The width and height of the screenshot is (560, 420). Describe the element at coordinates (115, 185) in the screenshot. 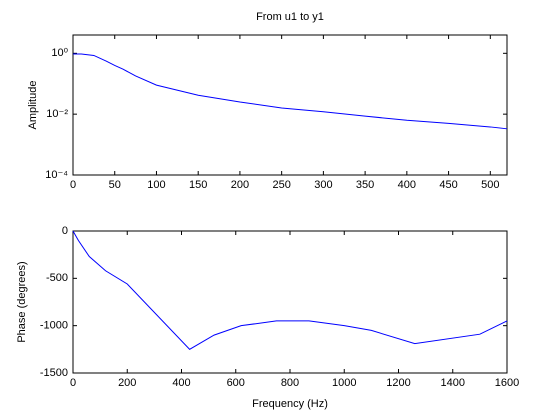

I see `x-tick-label: 50` at that location.